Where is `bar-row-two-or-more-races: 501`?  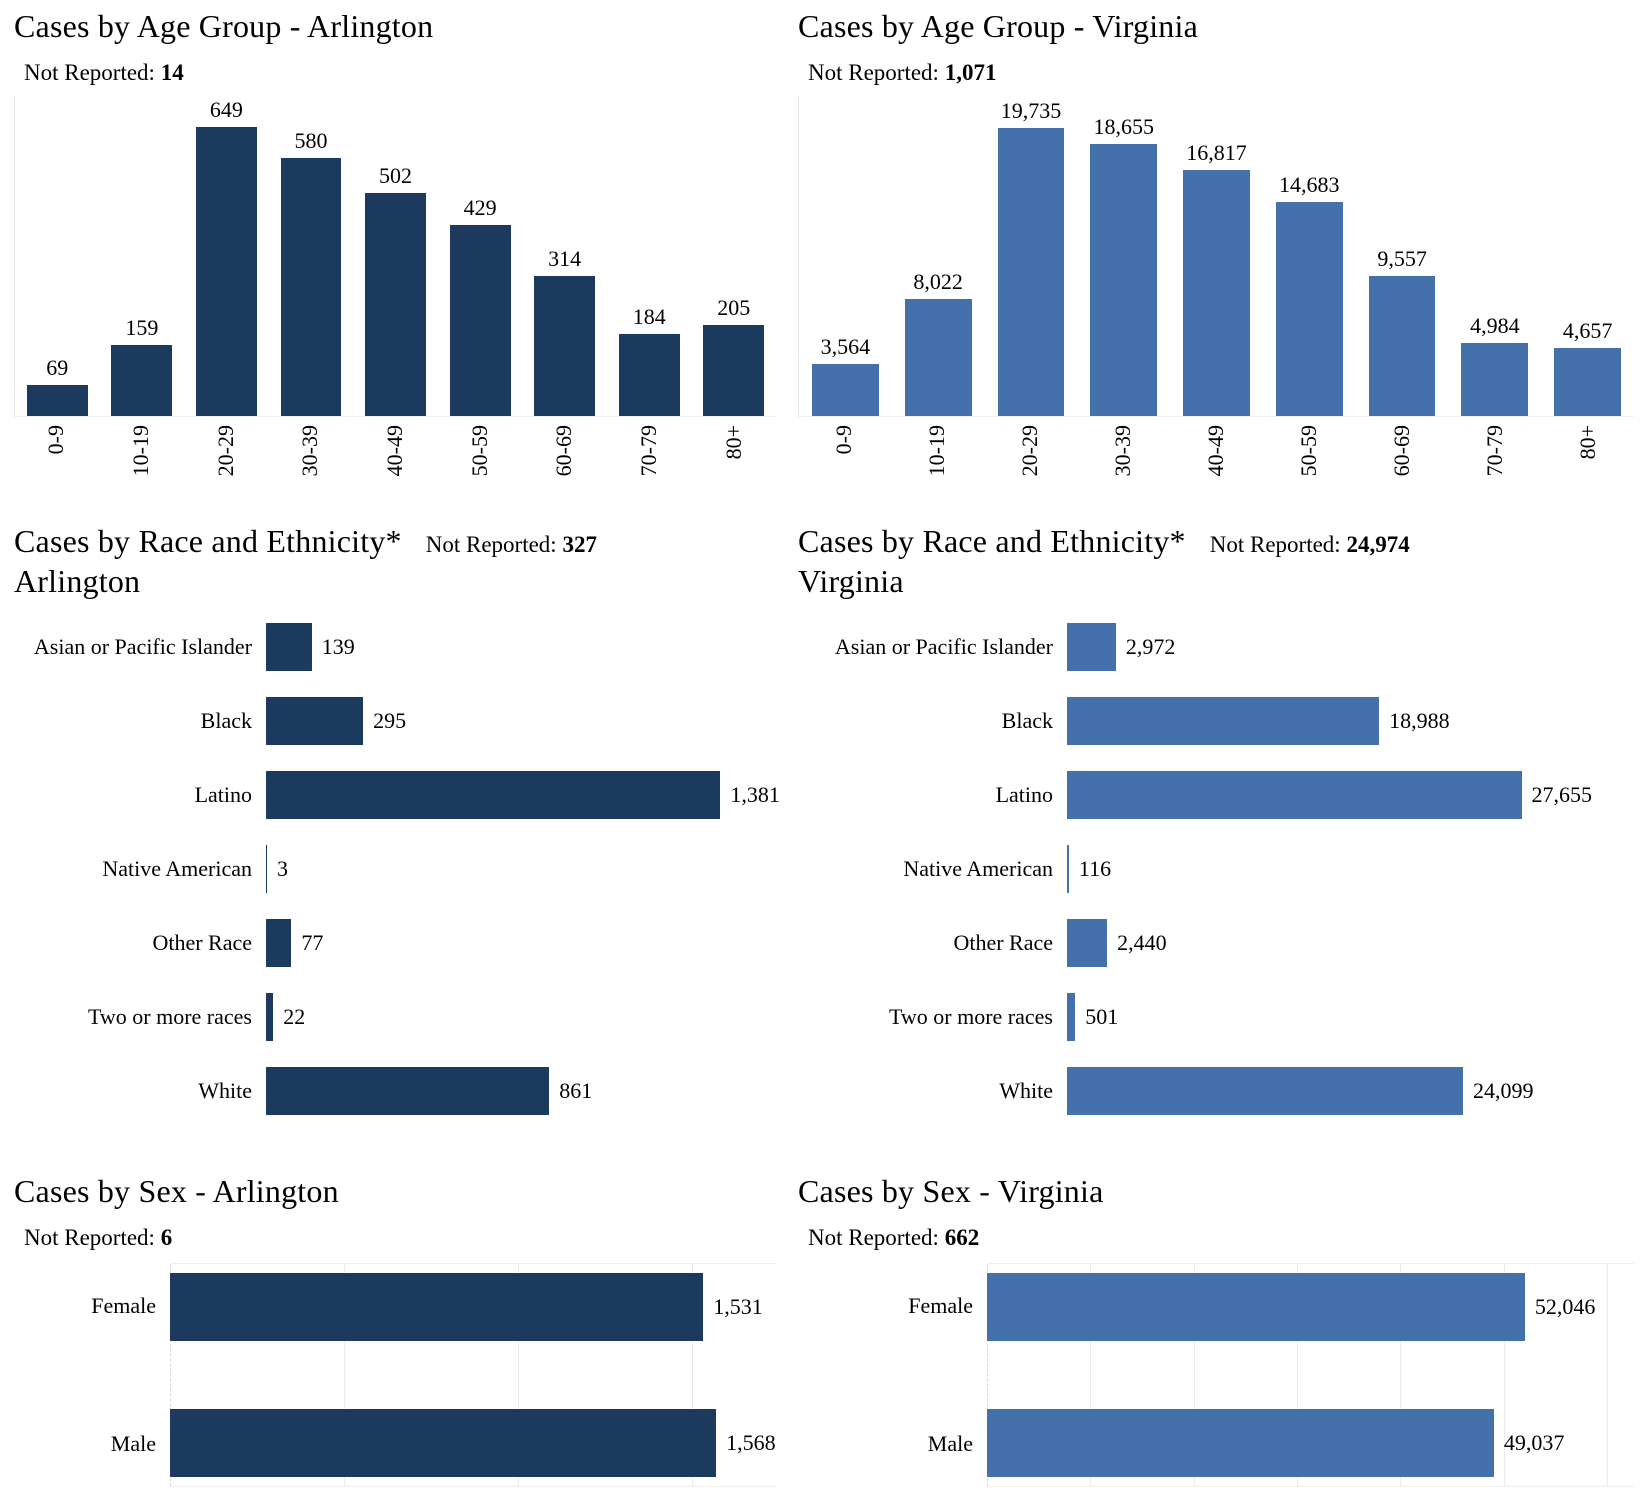 bar-row-two-or-more-races: 501 is located at coordinates (1350, 1016).